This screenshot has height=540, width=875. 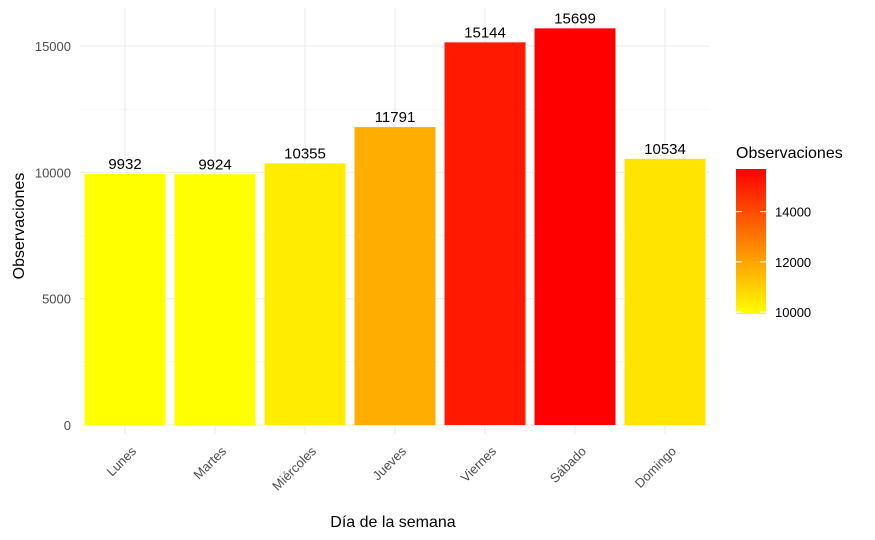 What do you see at coordinates (773, 262) in the screenshot?
I see `legend-ticks: 10000 12000 14000` at bounding box center [773, 262].